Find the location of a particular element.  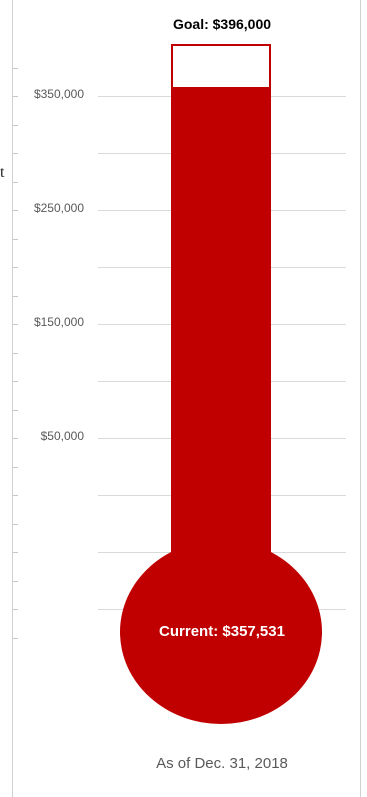

thermometer-bulb is located at coordinates (221, 632).